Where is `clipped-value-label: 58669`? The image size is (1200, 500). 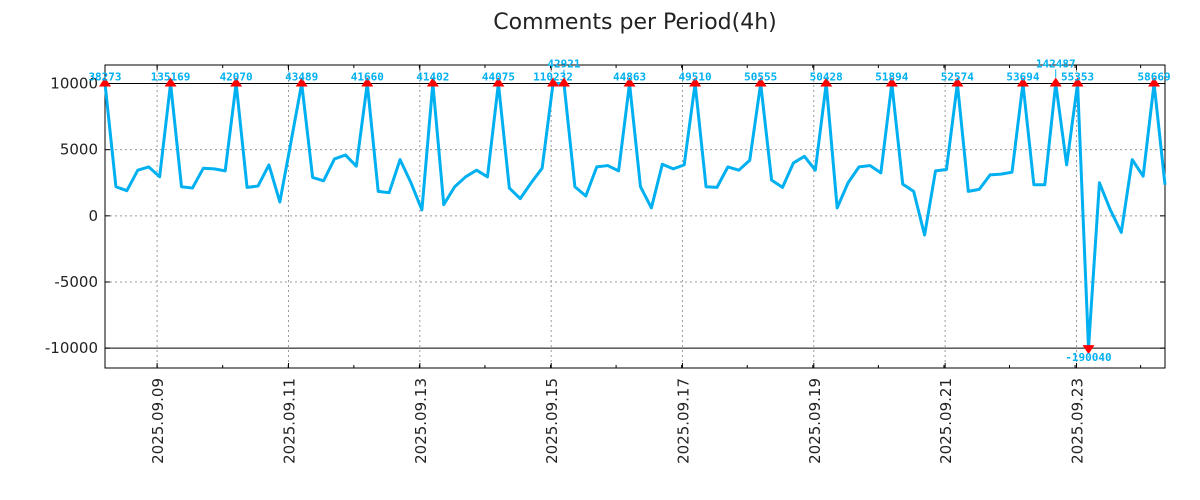
clipped-value-label: 58669 is located at coordinates (1154, 77).